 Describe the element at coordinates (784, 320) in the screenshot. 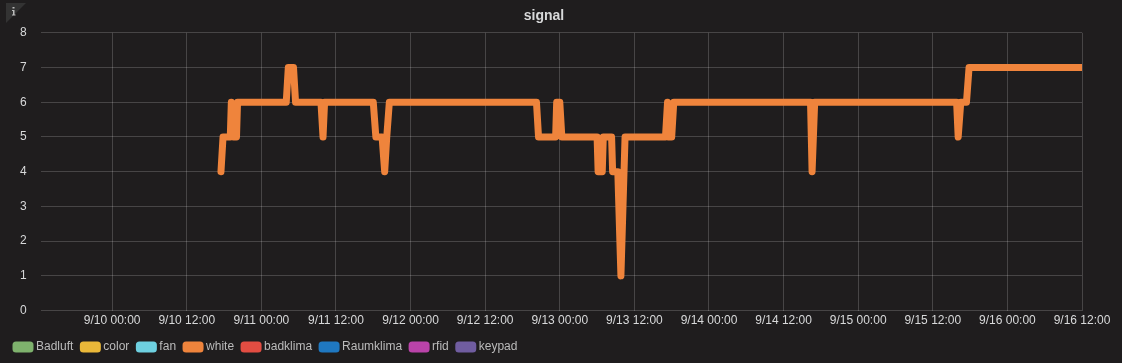

I see `x-tick-label: 9/14 12:00` at that location.